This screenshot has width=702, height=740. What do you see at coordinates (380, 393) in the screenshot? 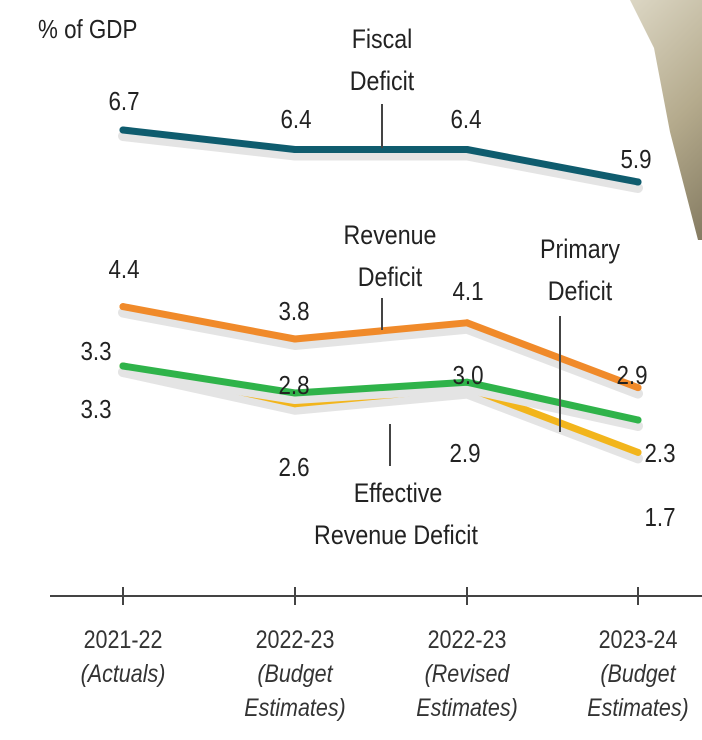
I see `series-line-primary` at bounding box center [380, 393].